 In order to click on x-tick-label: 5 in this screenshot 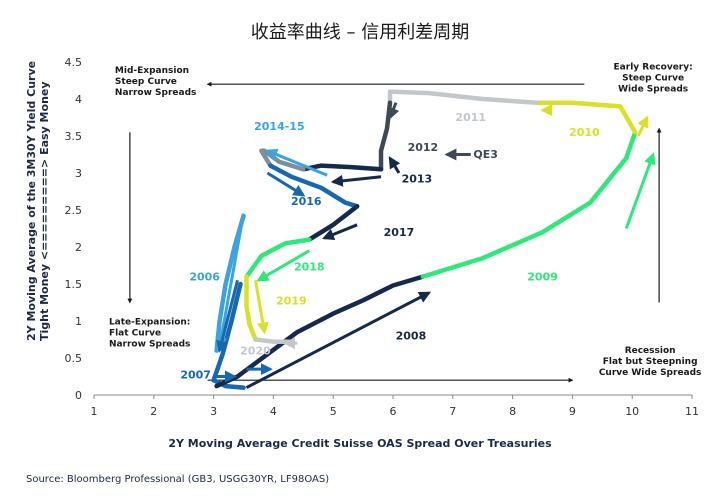, I will do `click(333, 411)`.